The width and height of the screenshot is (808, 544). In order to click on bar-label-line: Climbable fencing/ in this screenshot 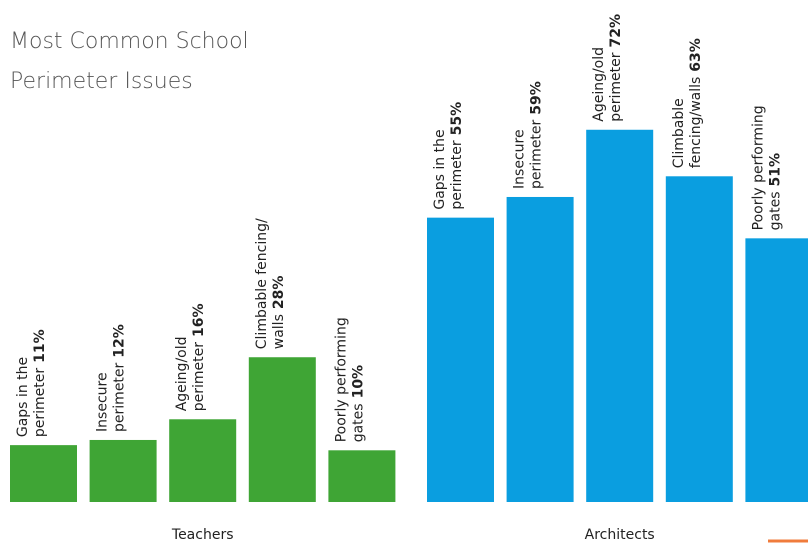, I will do `click(262, 283)`.